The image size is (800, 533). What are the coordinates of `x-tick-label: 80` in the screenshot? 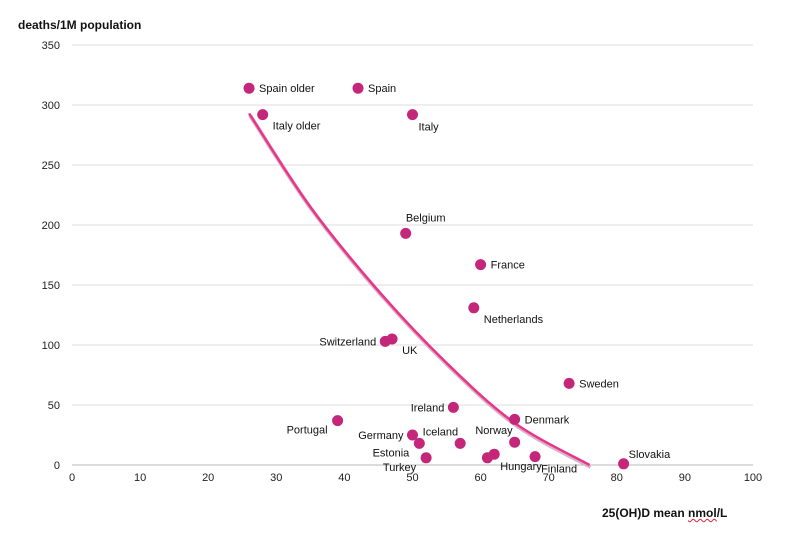 It's located at (617, 478).